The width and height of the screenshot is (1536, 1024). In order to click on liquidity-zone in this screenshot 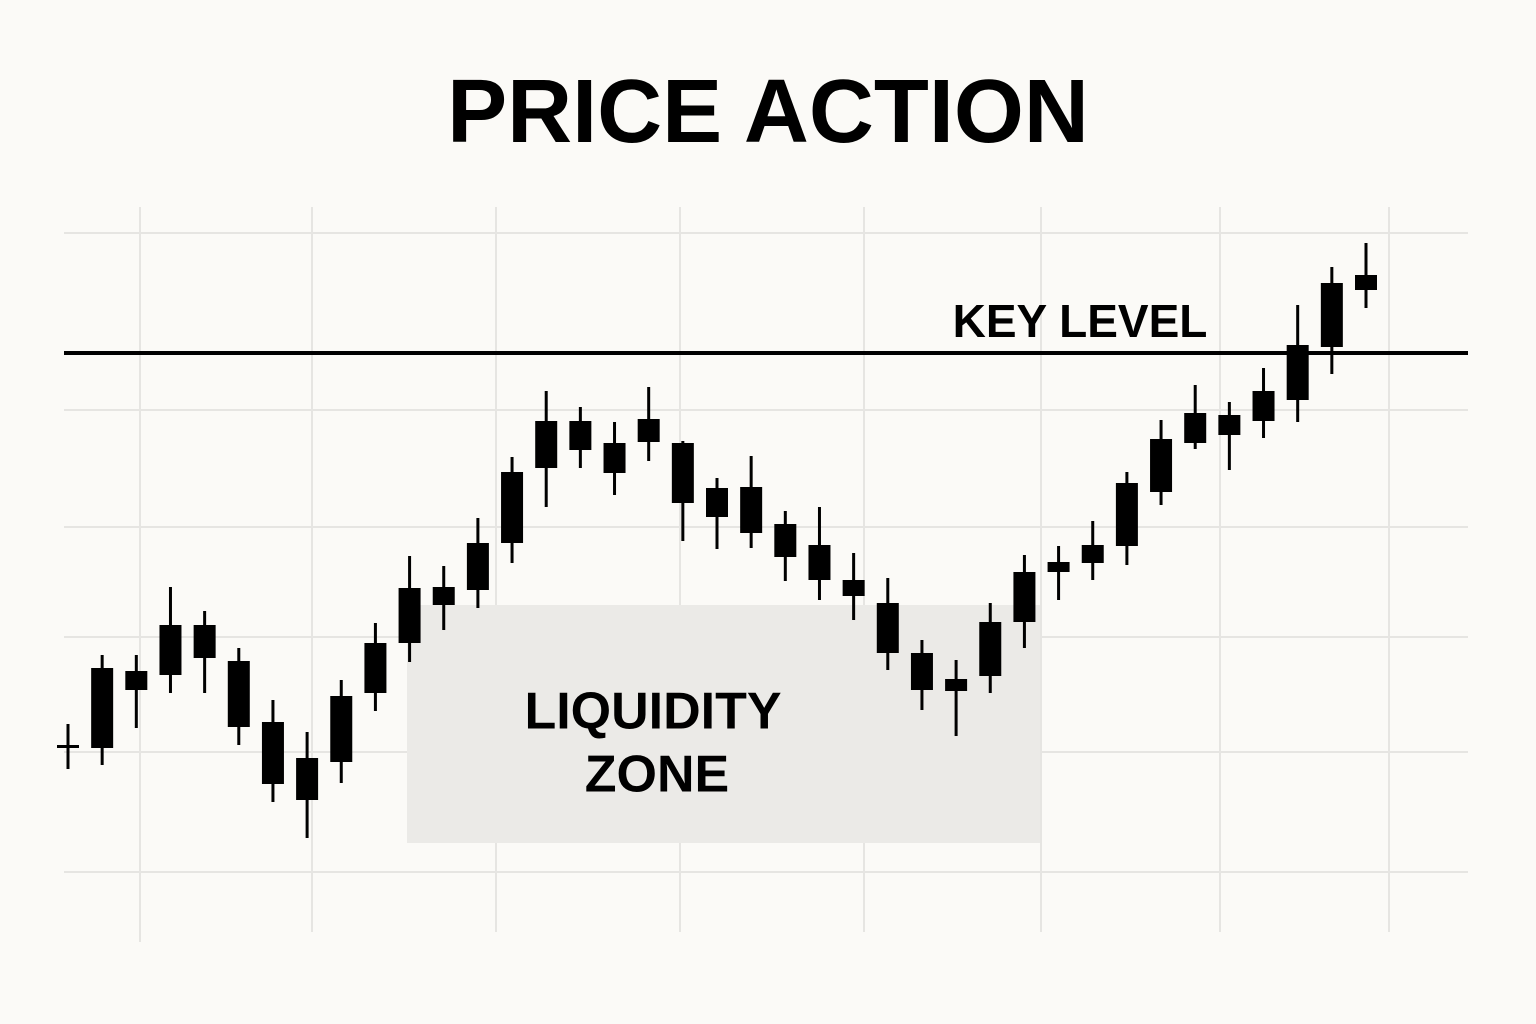, I will do `click(723, 724)`.